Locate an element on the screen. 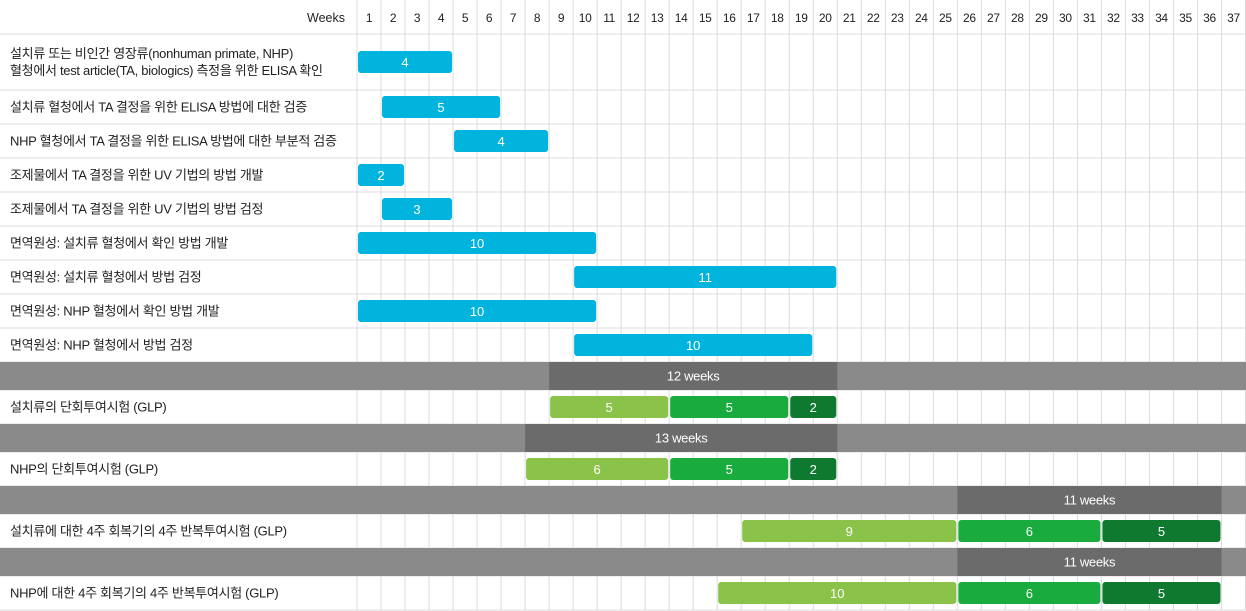 This screenshot has height=611, width=1246. week-tick-label: 34 is located at coordinates (1161, 18).